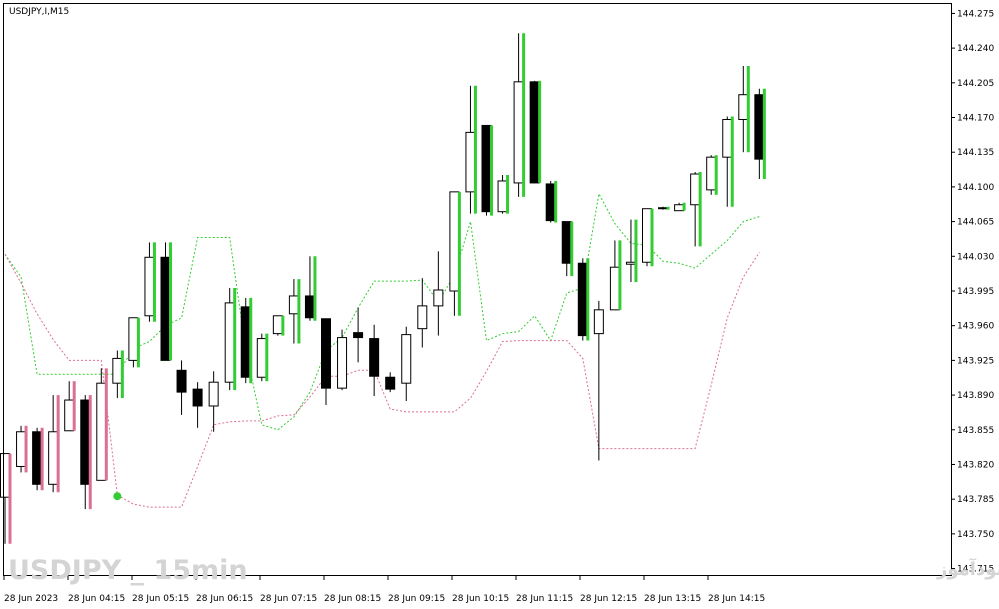 The height and width of the screenshot is (609, 999). Describe the element at coordinates (975, 465) in the screenshot. I see `y-tick-label: 143.820` at that location.